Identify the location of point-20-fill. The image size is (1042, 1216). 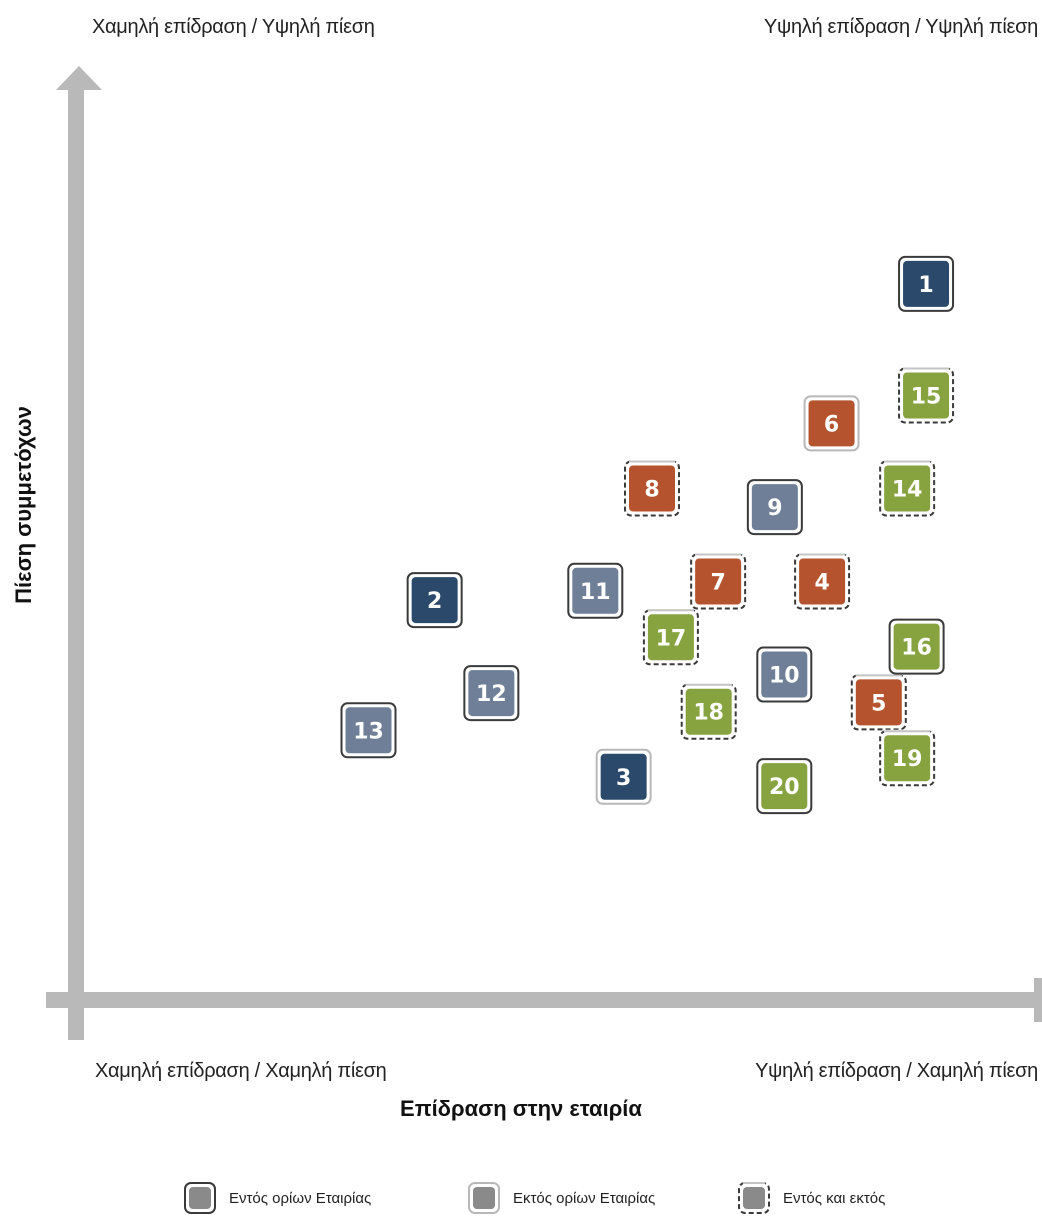
(784, 786).